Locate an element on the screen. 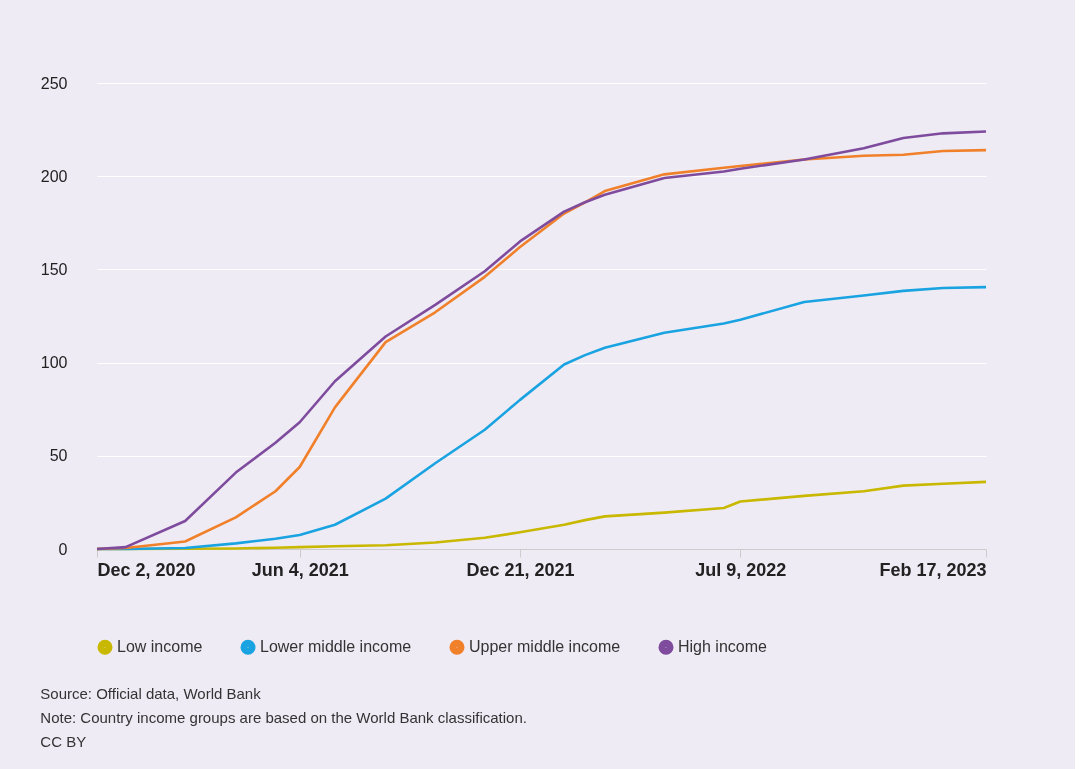 The height and width of the screenshot is (769, 1087). x-tick-label: Feb 17, 2023 is located at coordinates (933, 569).